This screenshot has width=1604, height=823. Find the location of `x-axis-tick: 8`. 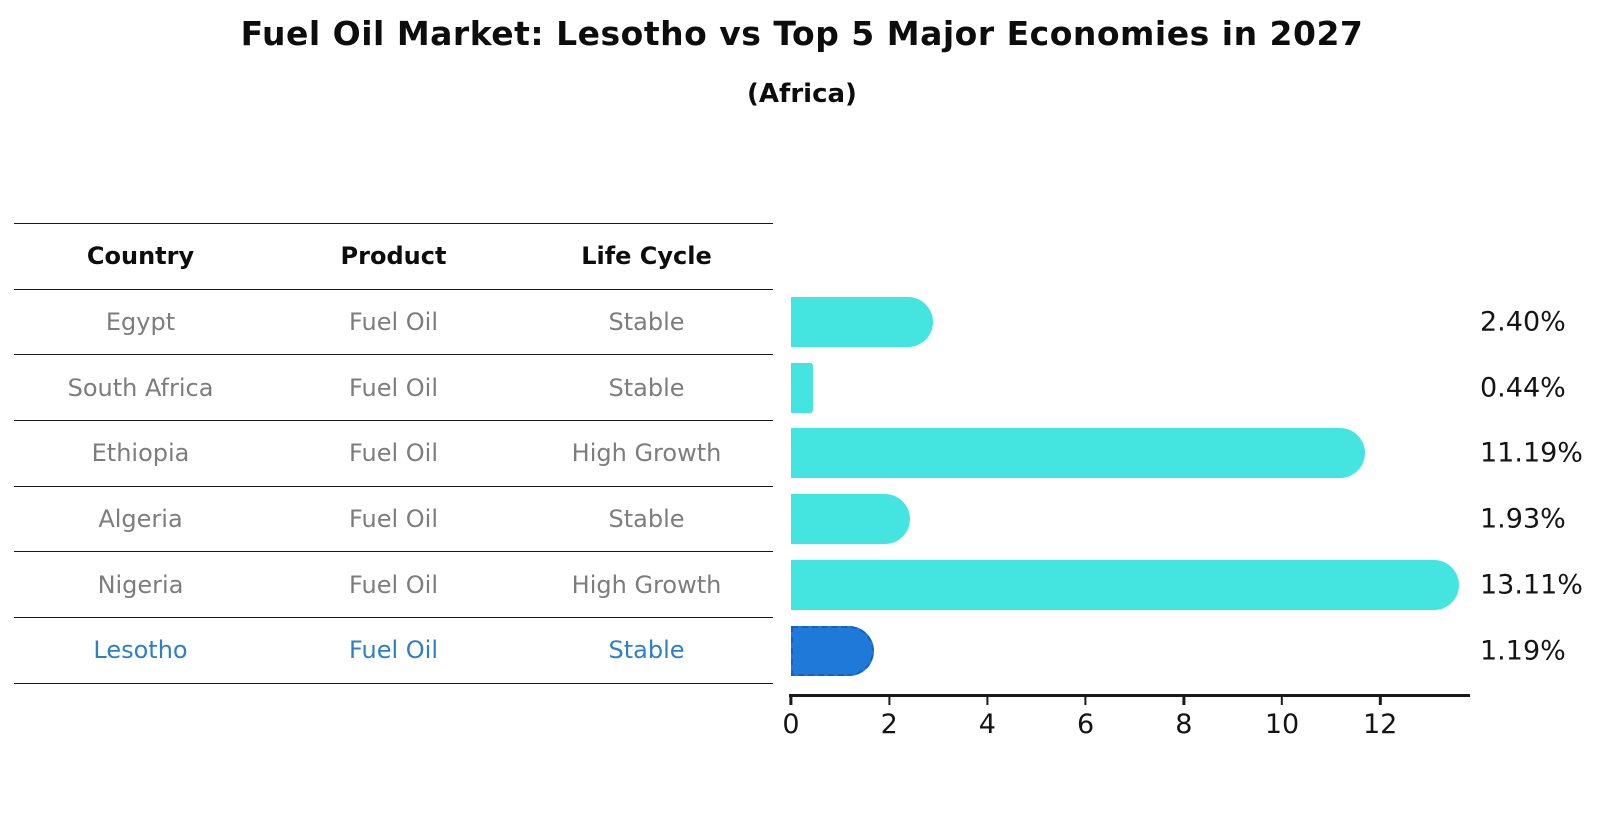

x-axis-tick: 8 is located at coordinates (1183, 718).